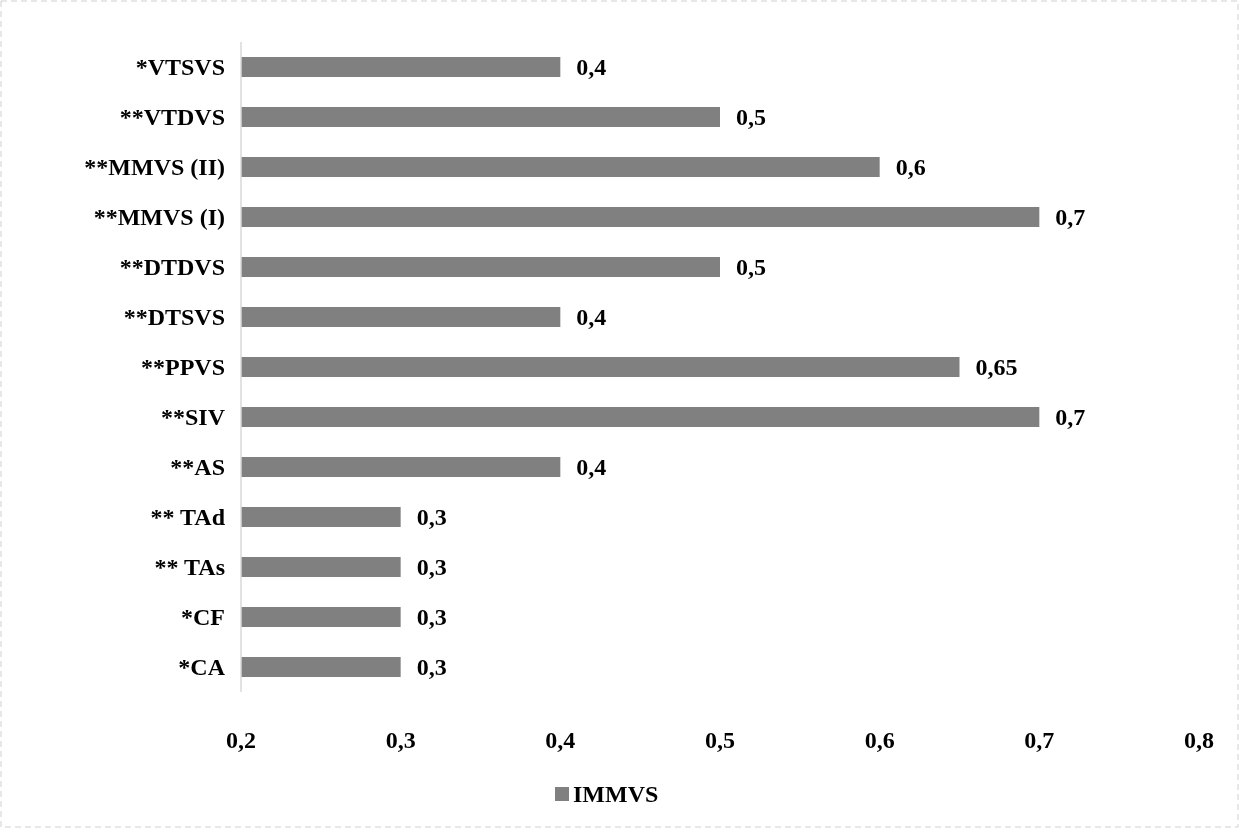  Describe the element at coordinates (188, 517) in the screenshot. I see `y-tick-label: ** TAd` at that location.